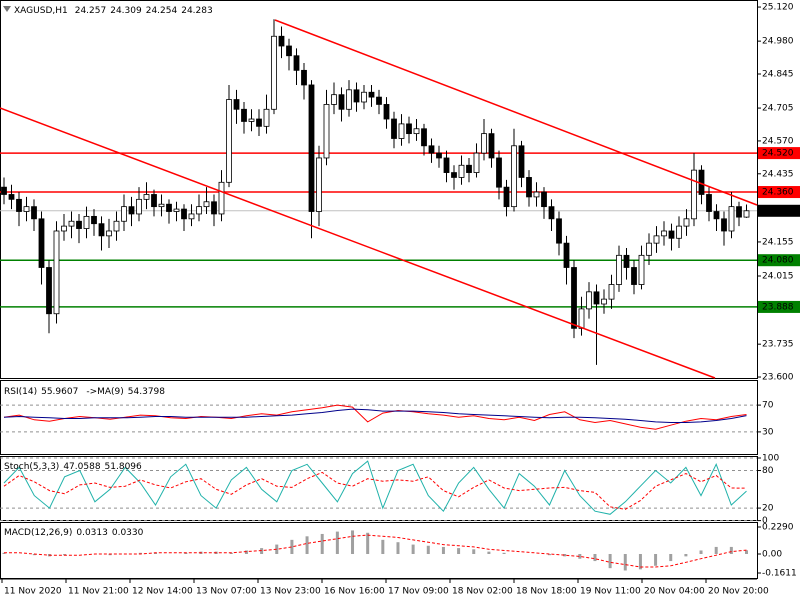 This screenshot has height=600, width=800. What do you see at coordinates (778, 154) in the screenshot?
I see `level-label: 24.520` at bounding box center [778, 154].